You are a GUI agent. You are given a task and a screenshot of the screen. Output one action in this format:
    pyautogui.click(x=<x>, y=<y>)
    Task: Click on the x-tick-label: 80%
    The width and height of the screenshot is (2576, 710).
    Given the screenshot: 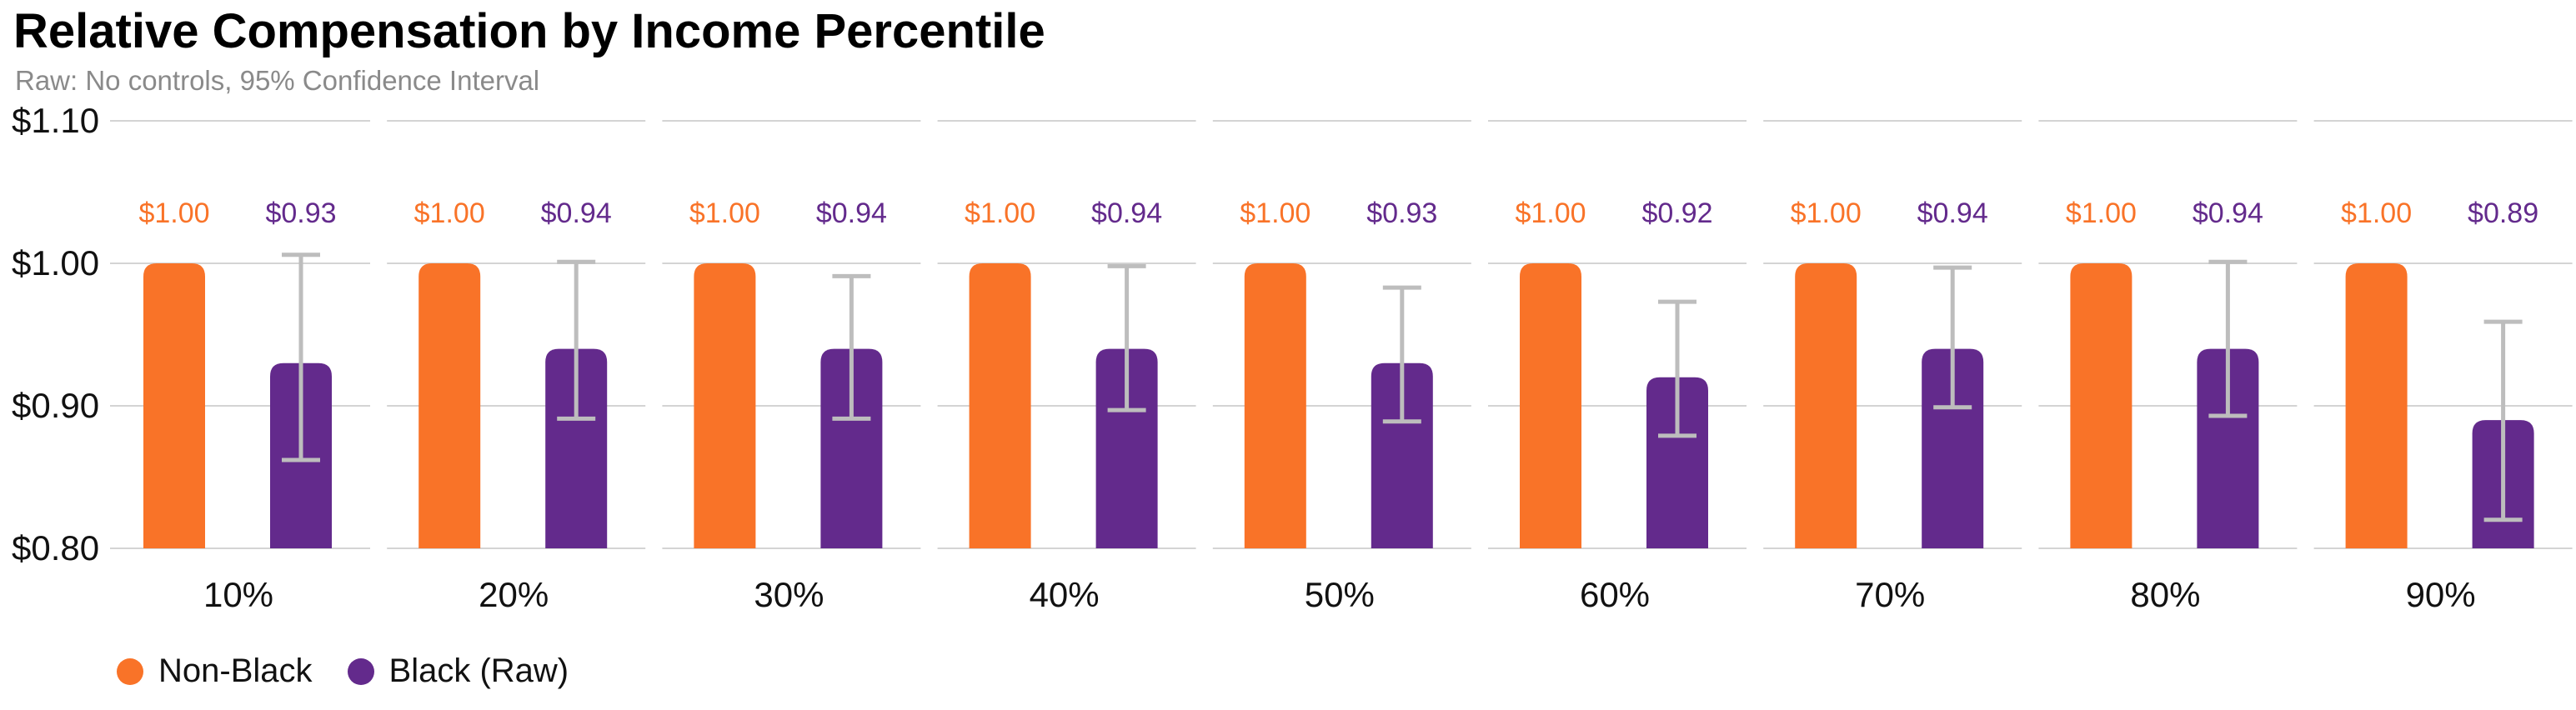 What is the action you would take?
    pyautogui.click(x=2165, y=594)
    